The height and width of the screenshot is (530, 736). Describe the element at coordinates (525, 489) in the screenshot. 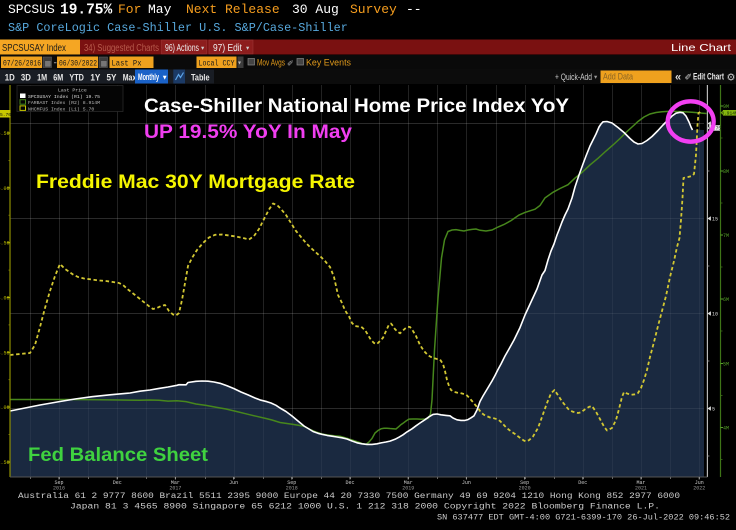

I see `svg-text: 2020` at that location.